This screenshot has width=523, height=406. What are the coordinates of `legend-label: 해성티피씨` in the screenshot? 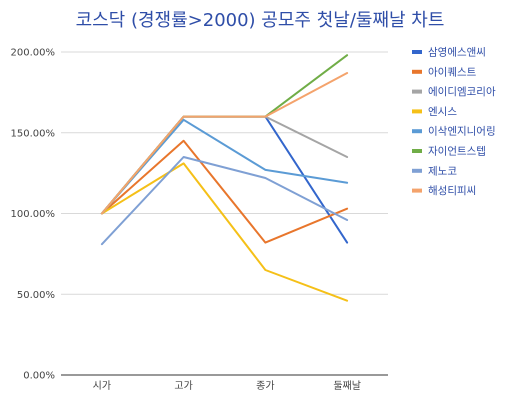 It's located at (452, 190).